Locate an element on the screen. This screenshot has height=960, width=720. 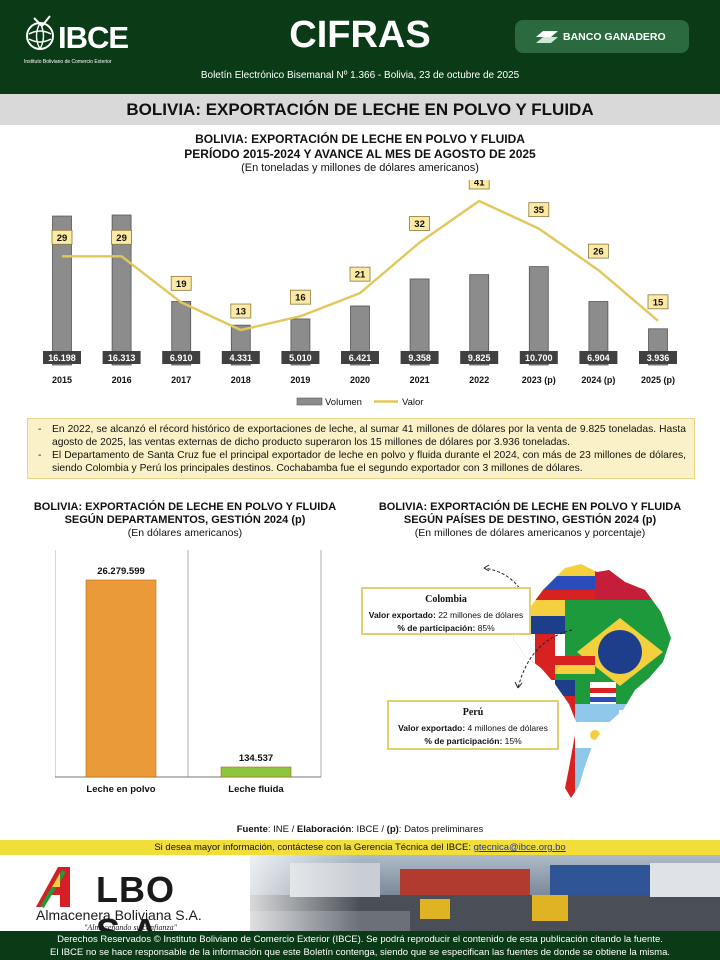
value-label: 13 is located at coordinates (241, 312).